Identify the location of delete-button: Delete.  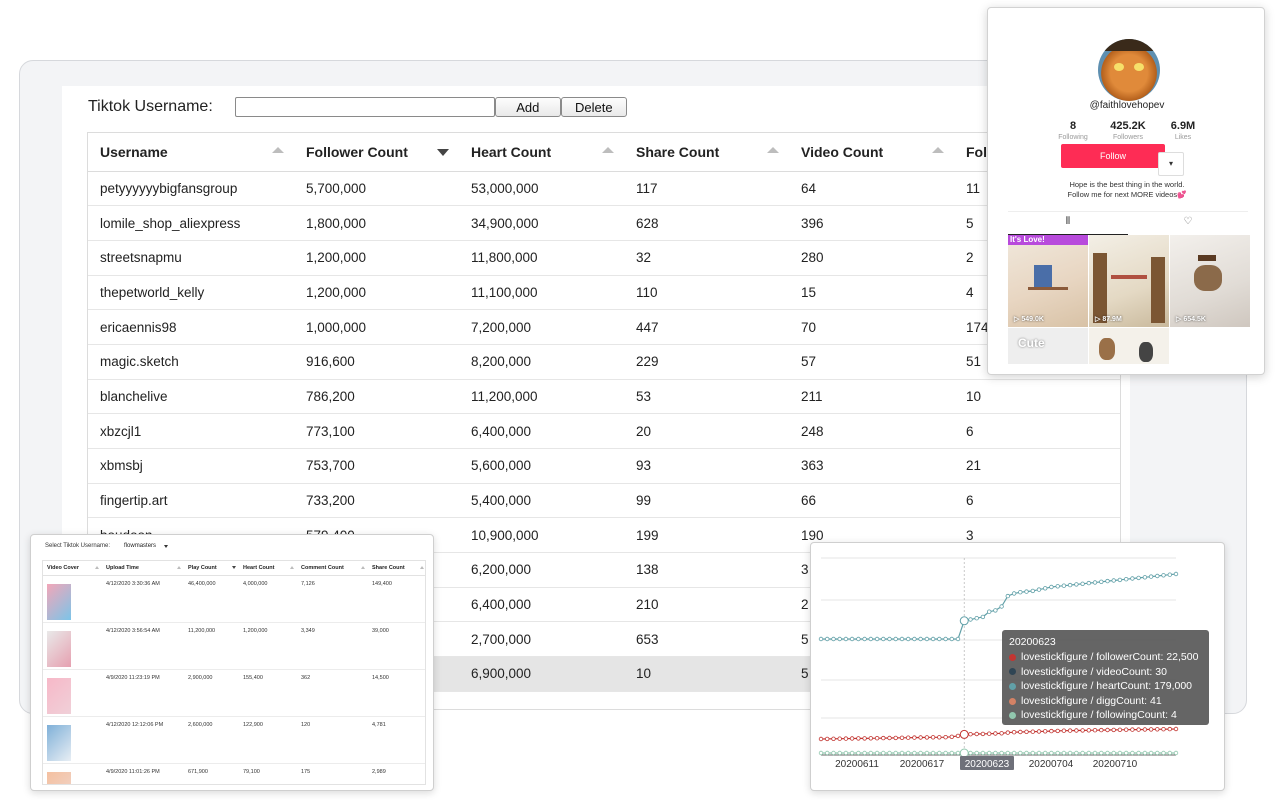
(593, 107).